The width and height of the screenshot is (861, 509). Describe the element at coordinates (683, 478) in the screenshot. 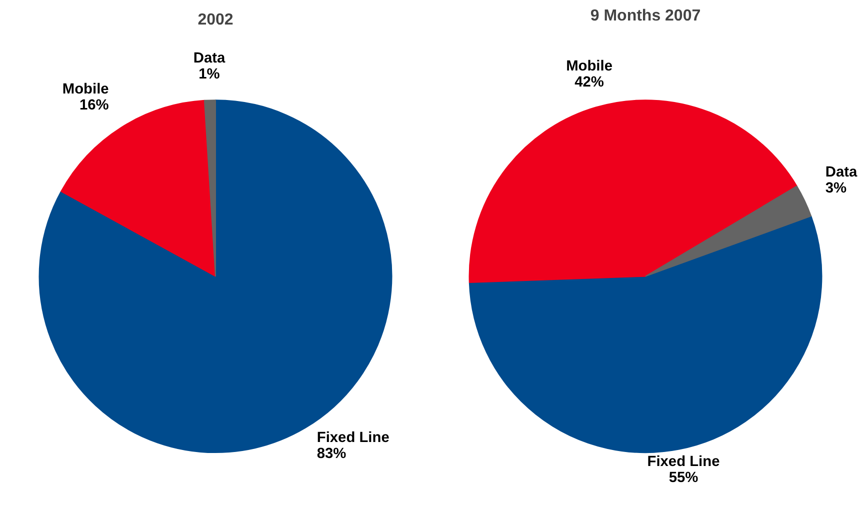

I see `data-label: 55%` at that location.